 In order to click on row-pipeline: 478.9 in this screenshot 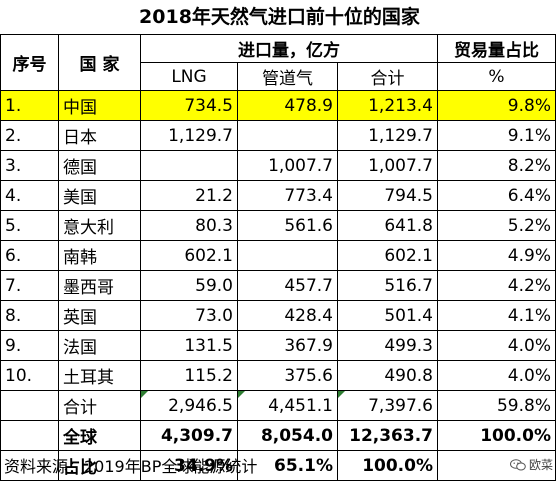, I will do `click(287, 105)`.